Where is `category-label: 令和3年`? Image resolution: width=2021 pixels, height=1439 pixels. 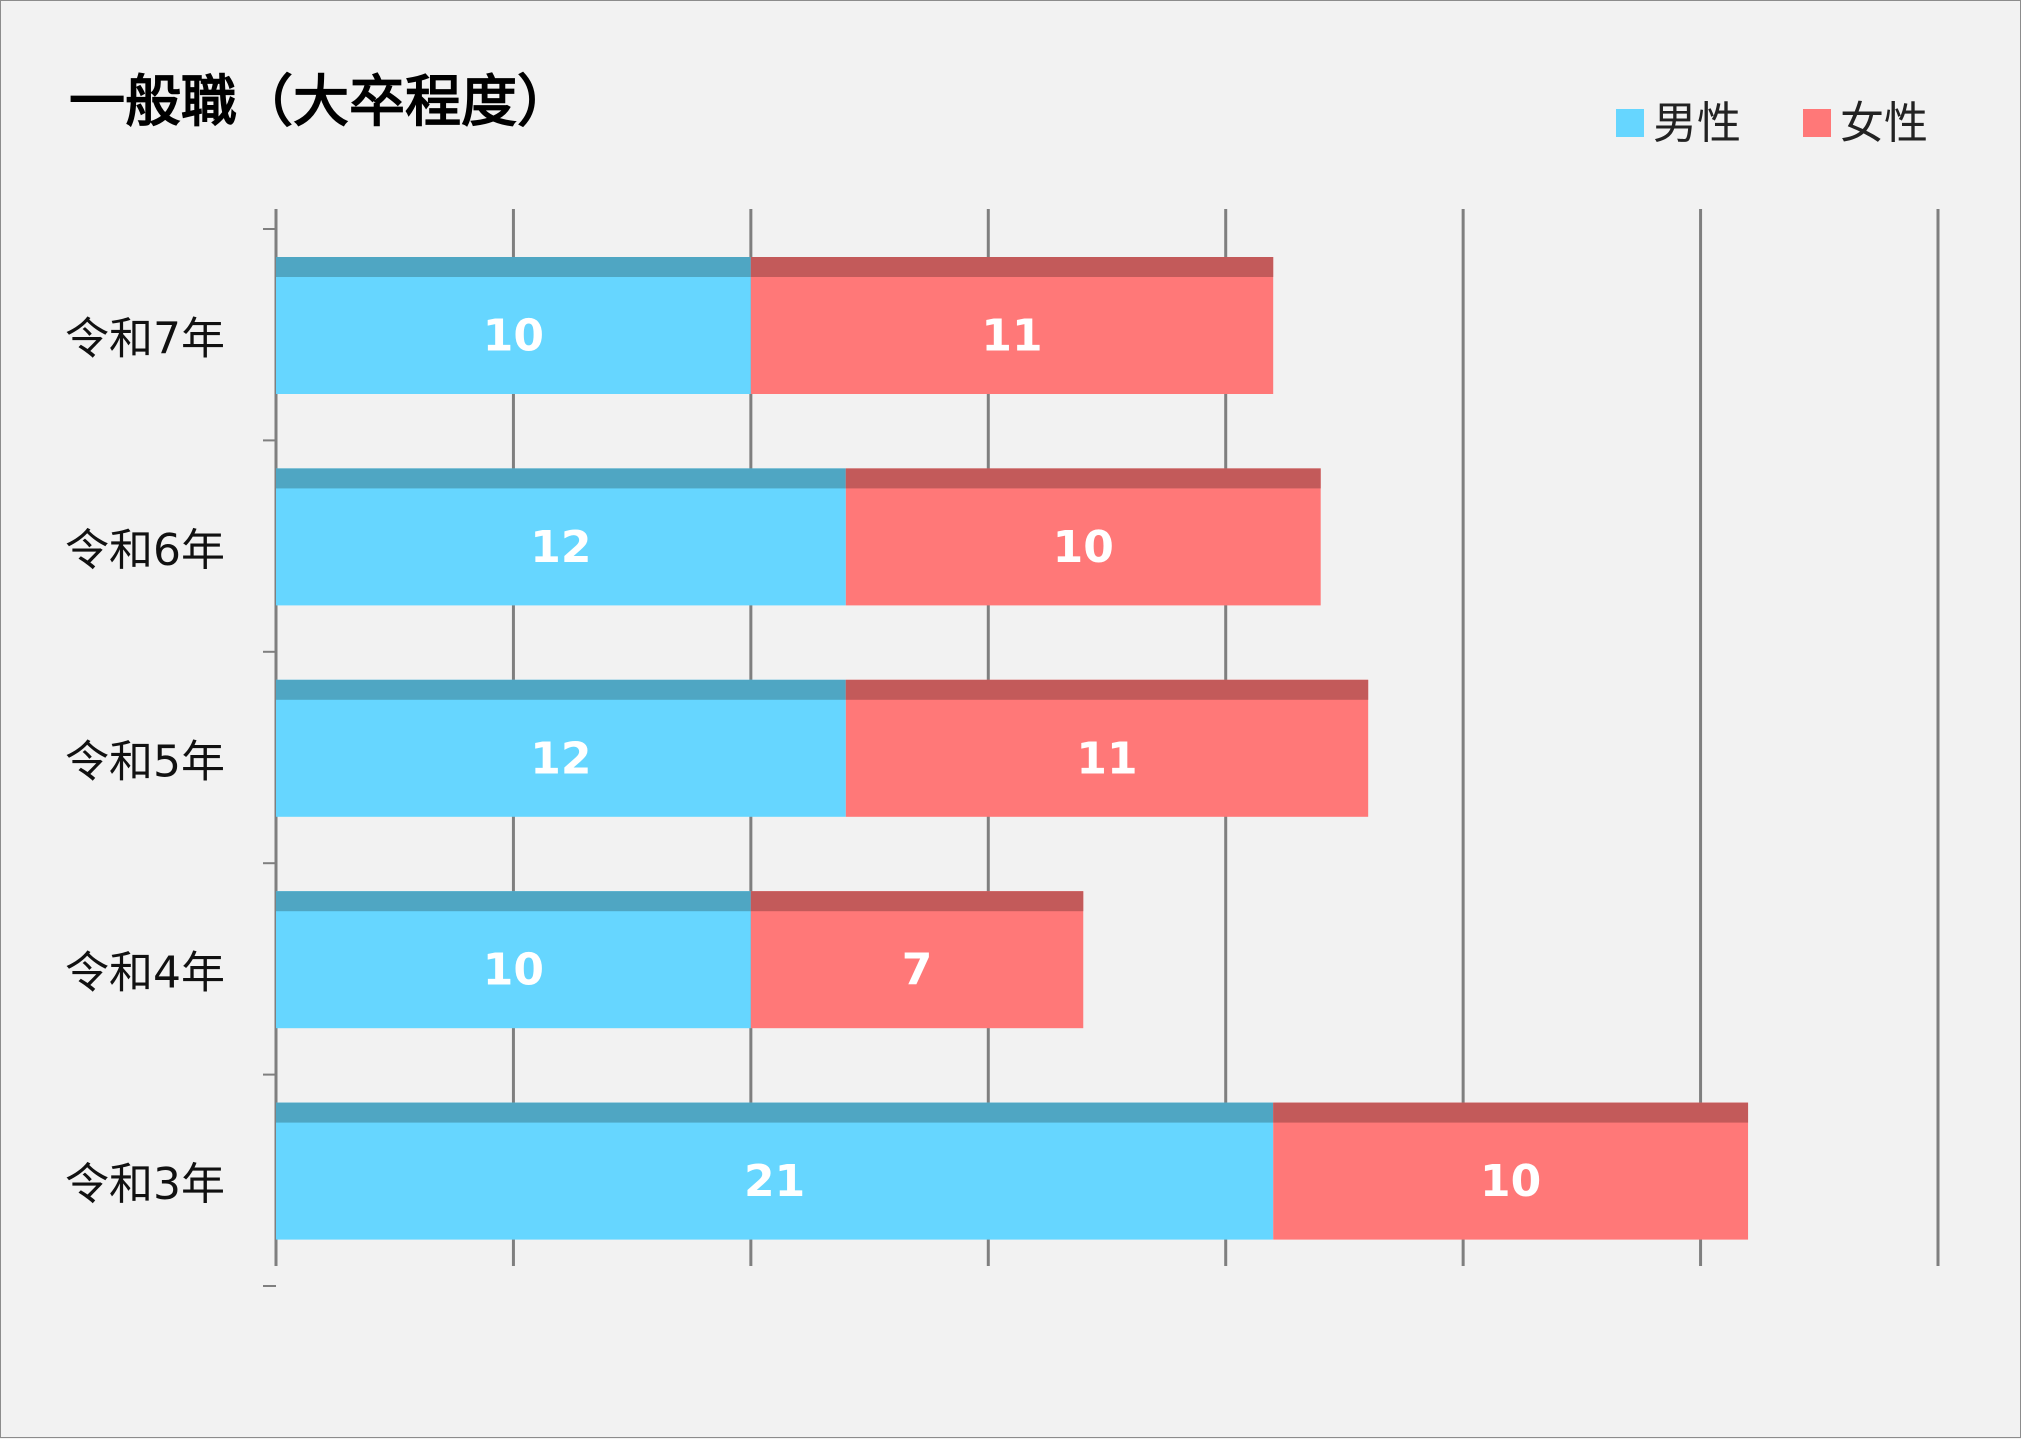
category-label: 令和3年 is located at coordinates (145, 1184).